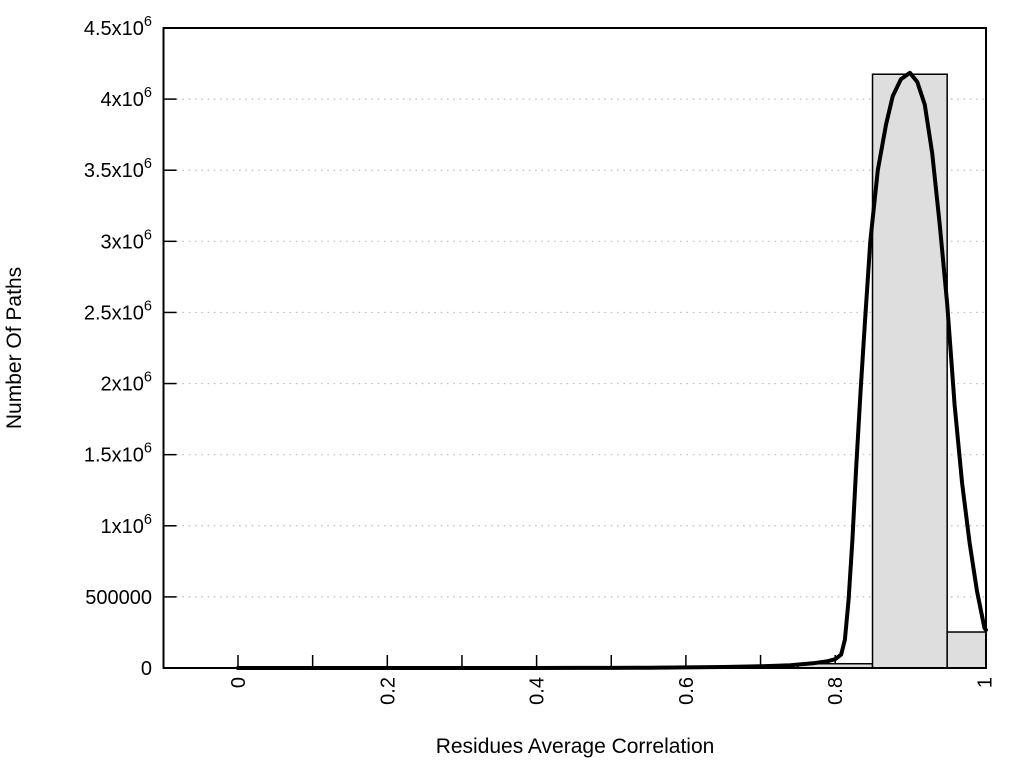 This screenshot has height=768, width=1024. Describe the element at coordinates (118, 311) in the screenshot. I see `y-tick-label: 2.5x10⁶` at that location.